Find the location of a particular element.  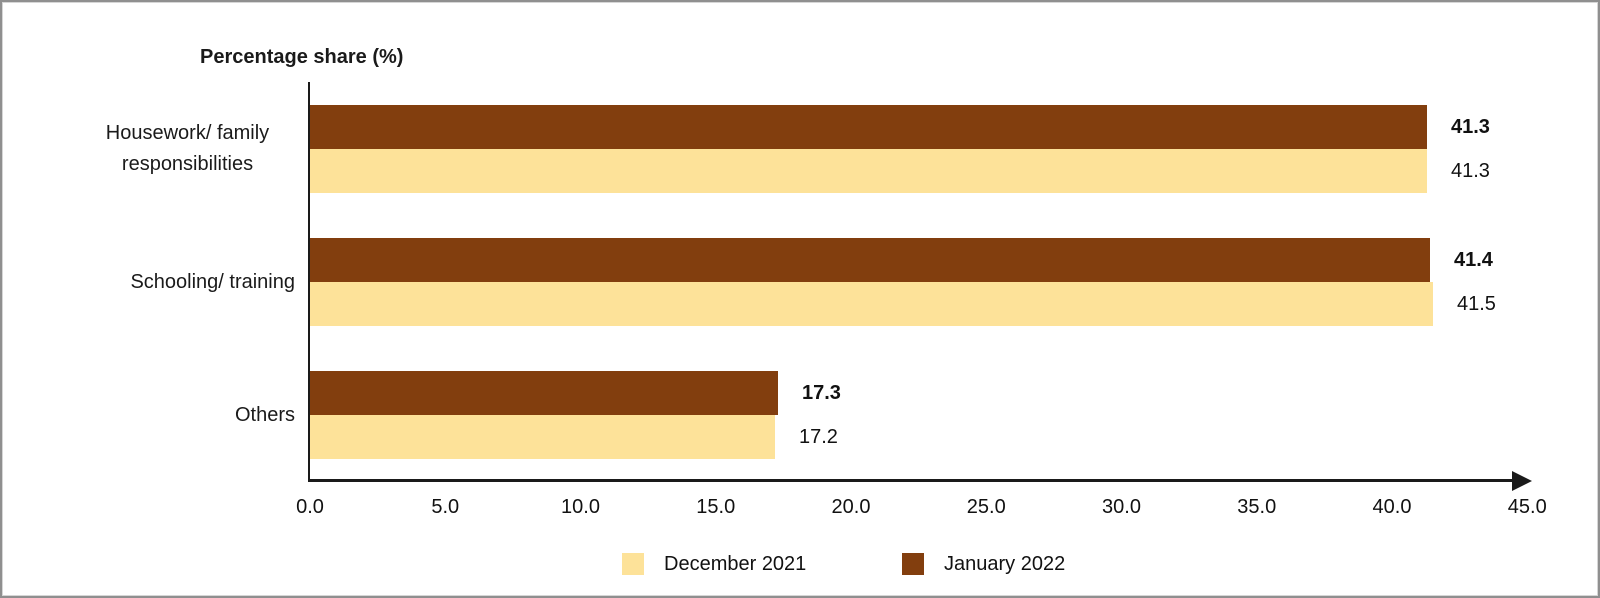

category-label-housework-family-responsibilities: Housework/ family responsibilities is located at coordinates (187, 148).